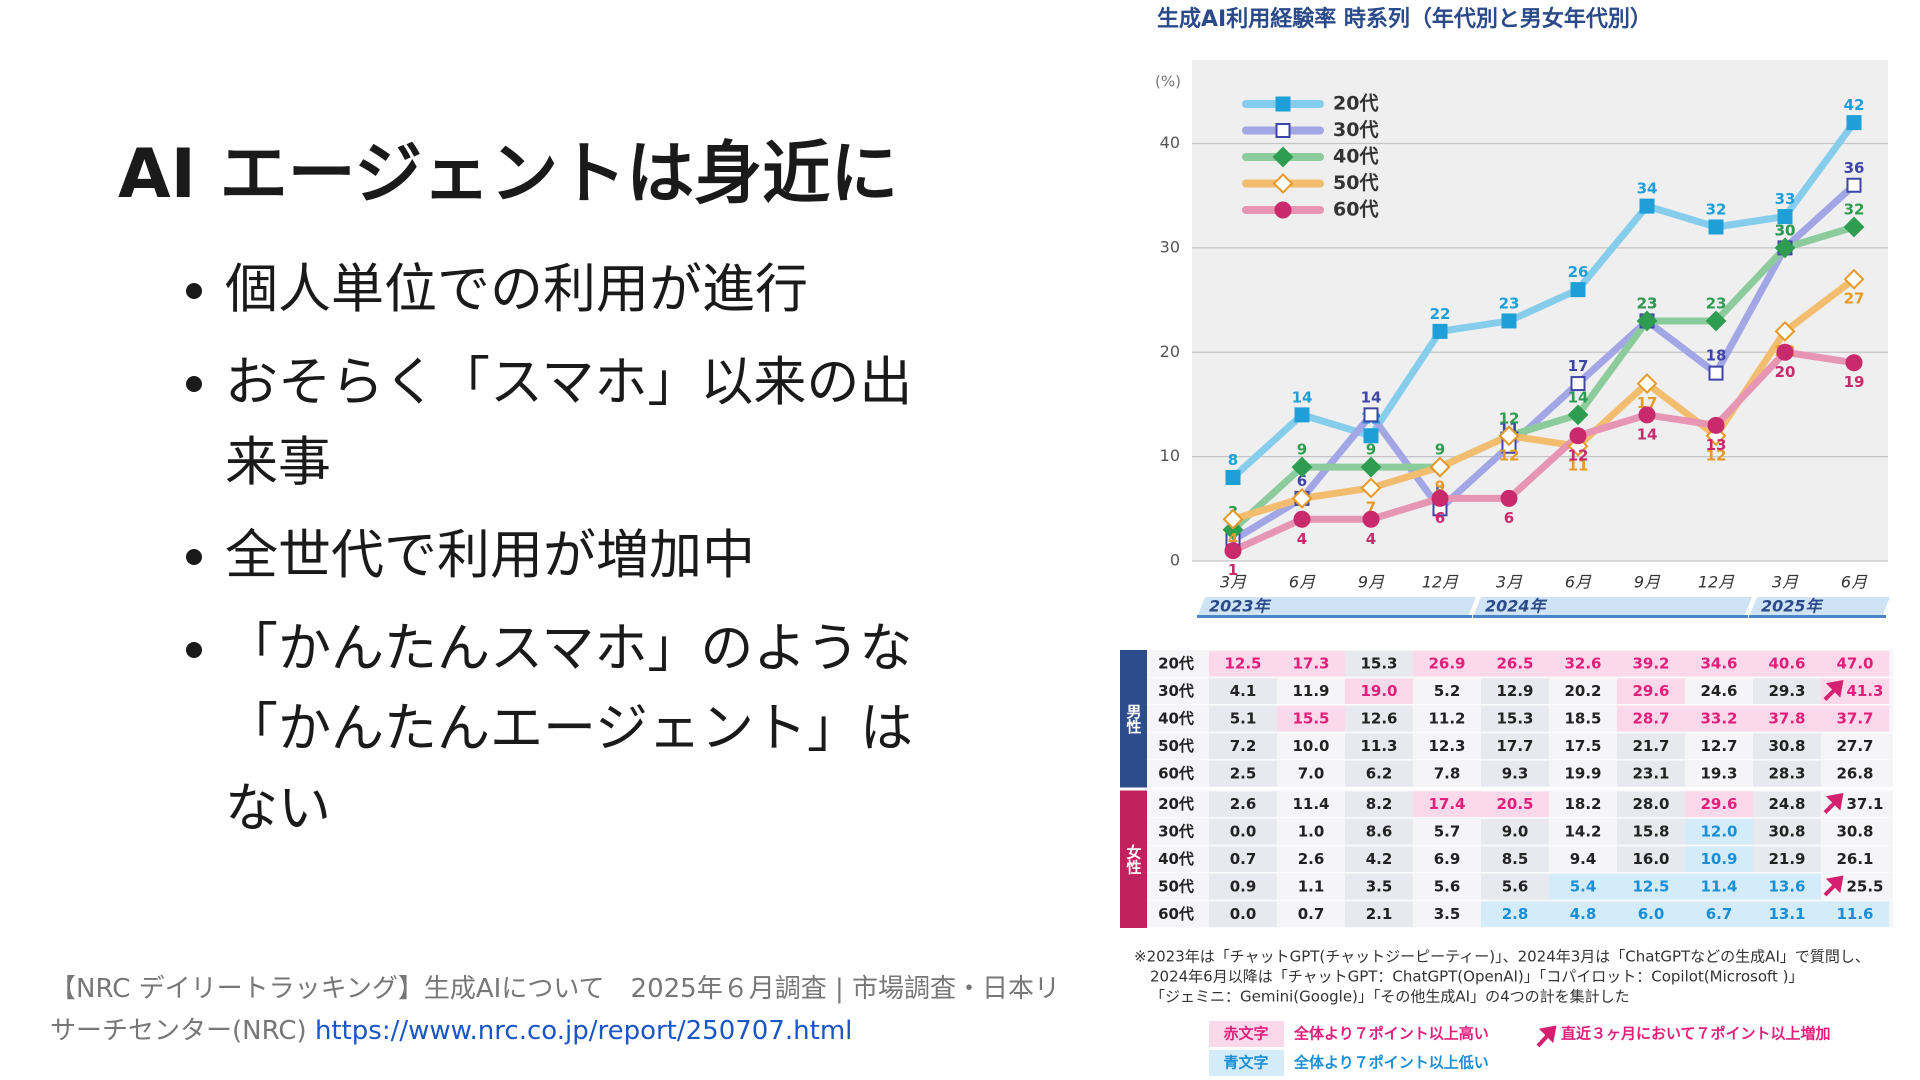 The width and height of the screenshot is (1920, 1080). I want to click on bullet: 全世代で利用が増加中, so click(595, 556).